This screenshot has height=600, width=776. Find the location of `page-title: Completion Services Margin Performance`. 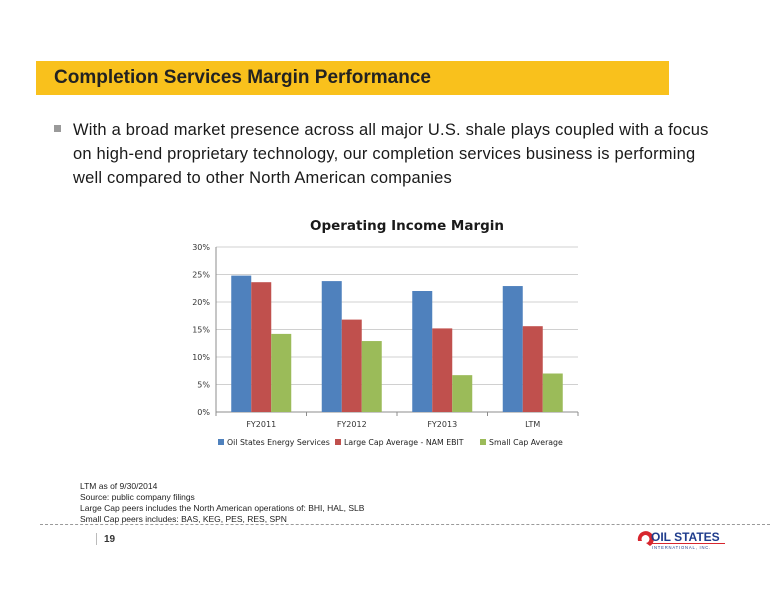

page-title: Completion Services Margin Performance is located at coordinates (242, 77).